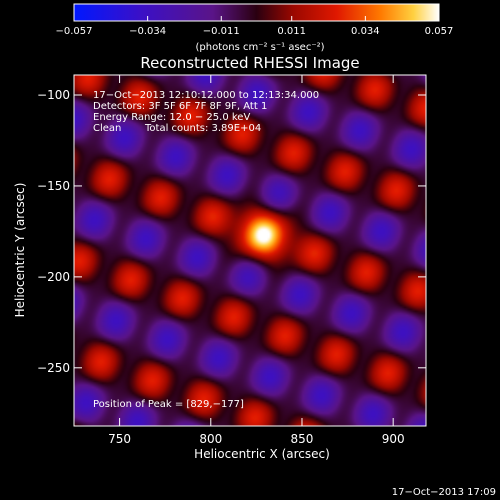  I want to click on colorbar-tick-label: −0.034, so click(147, 31).